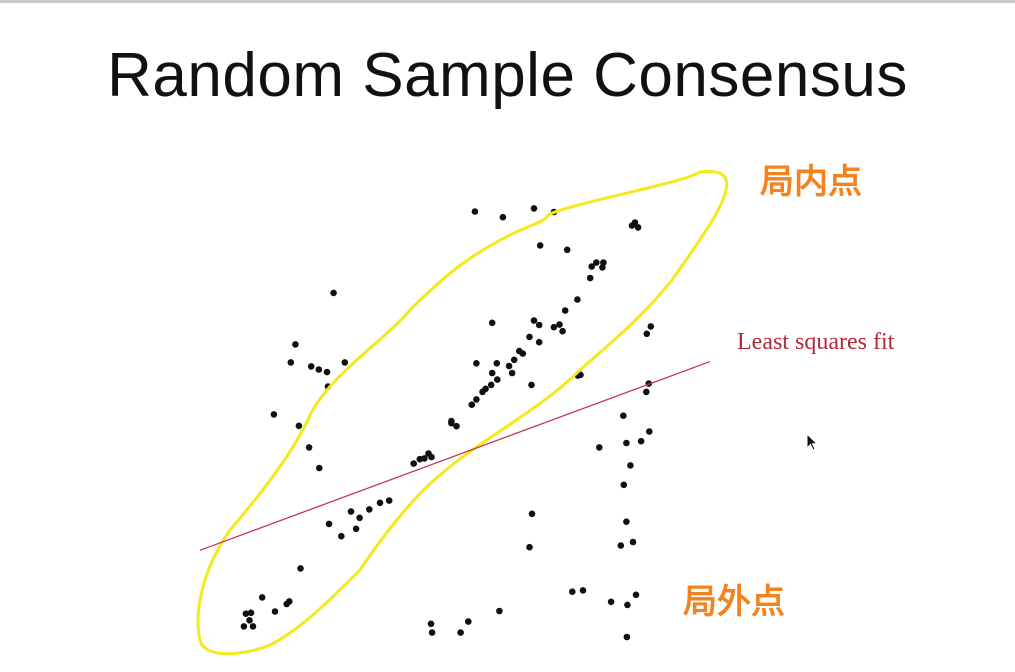 This screenshot has height=672, width=1015. Describe the element at coordinates (816, 342) in the screenshot. I see `fit-line-label: Least squares fit` at that location.